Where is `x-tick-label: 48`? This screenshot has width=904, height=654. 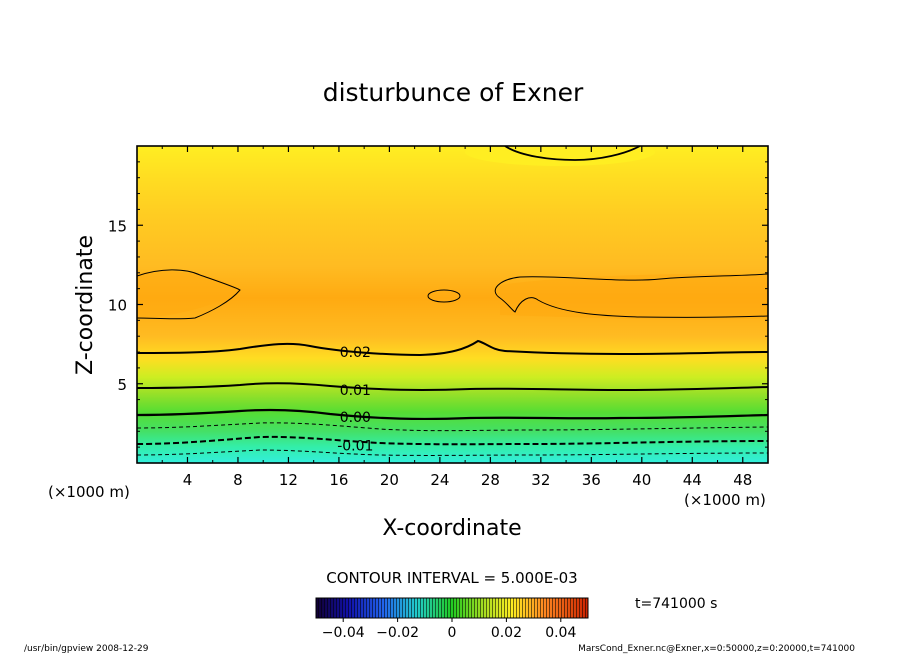
x-tick-label: 48 is located at coordinates (742, 480).